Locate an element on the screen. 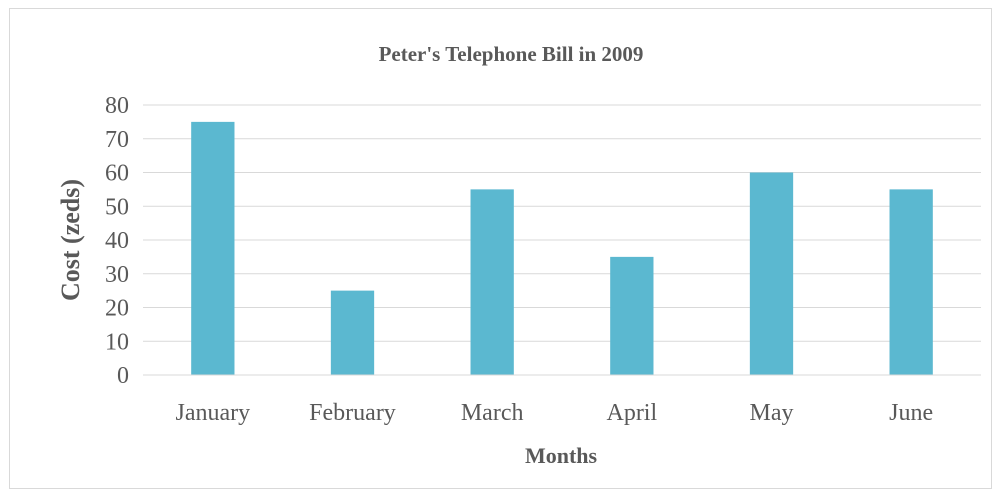 Image resolution: width=1002 pixels, height=499 pixels. chart-title: Peter's Telephone Bill in 2009 is located at coordinates (511, 54).